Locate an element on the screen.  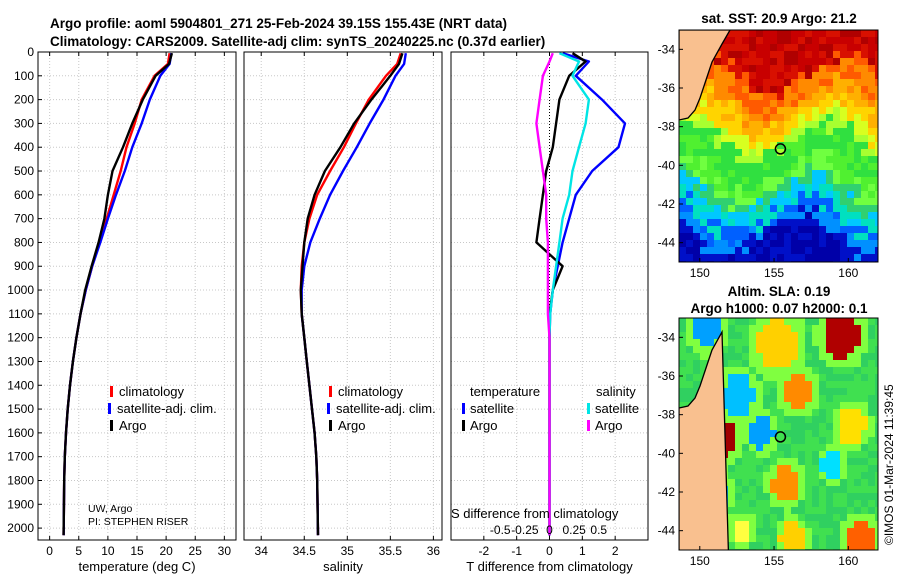
legend-swatch-climatology is located at coordinates (330, 391).